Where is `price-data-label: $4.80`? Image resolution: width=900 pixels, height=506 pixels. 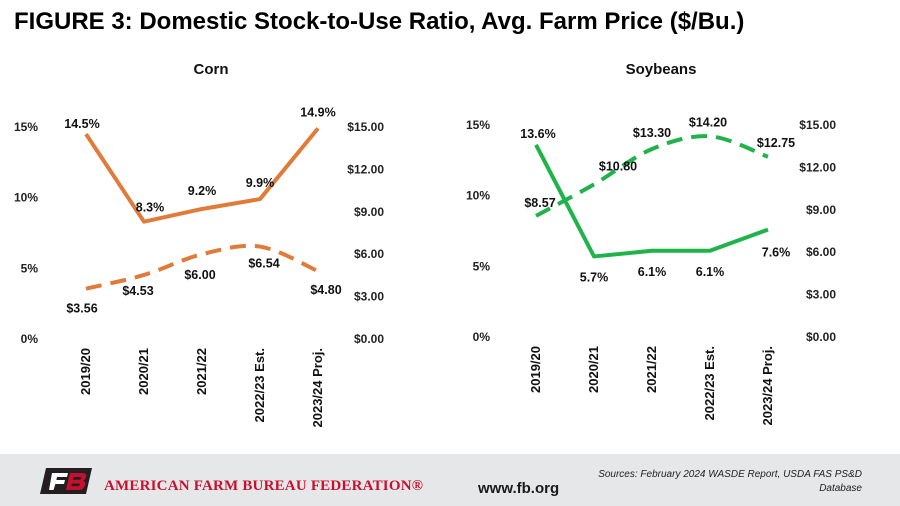 price-data-label: $4.80 is located at coordinates (325, 290).